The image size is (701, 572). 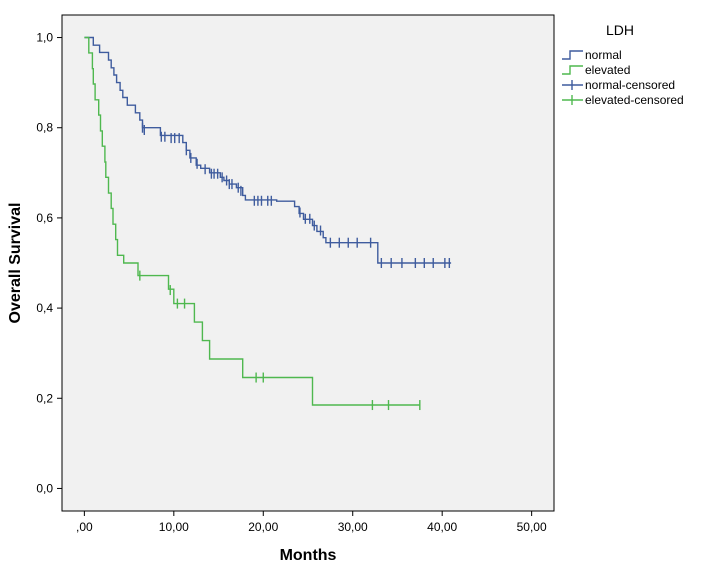 I want to click on legend-label: elevated-censored, so click(x=634, y=100).